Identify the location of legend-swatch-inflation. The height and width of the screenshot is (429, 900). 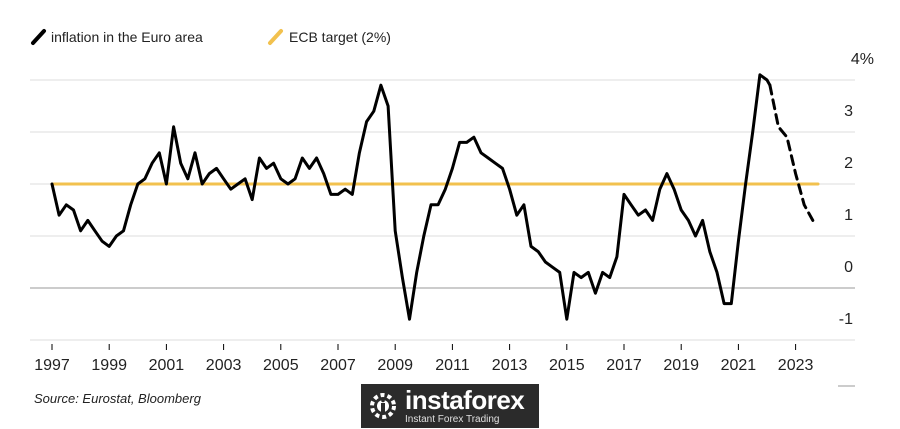
(38, 37).